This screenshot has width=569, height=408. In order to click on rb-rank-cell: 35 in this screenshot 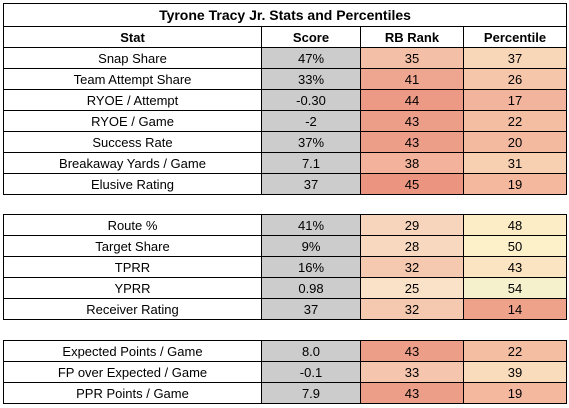, I will do `click(412, 58)`.